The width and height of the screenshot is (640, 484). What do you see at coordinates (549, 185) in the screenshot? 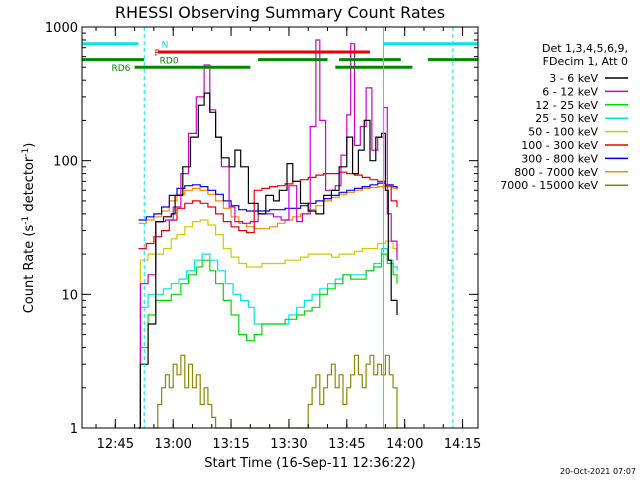
I see `legend-label: 7000 - 15000 keV` at bounding box center [549, 185].